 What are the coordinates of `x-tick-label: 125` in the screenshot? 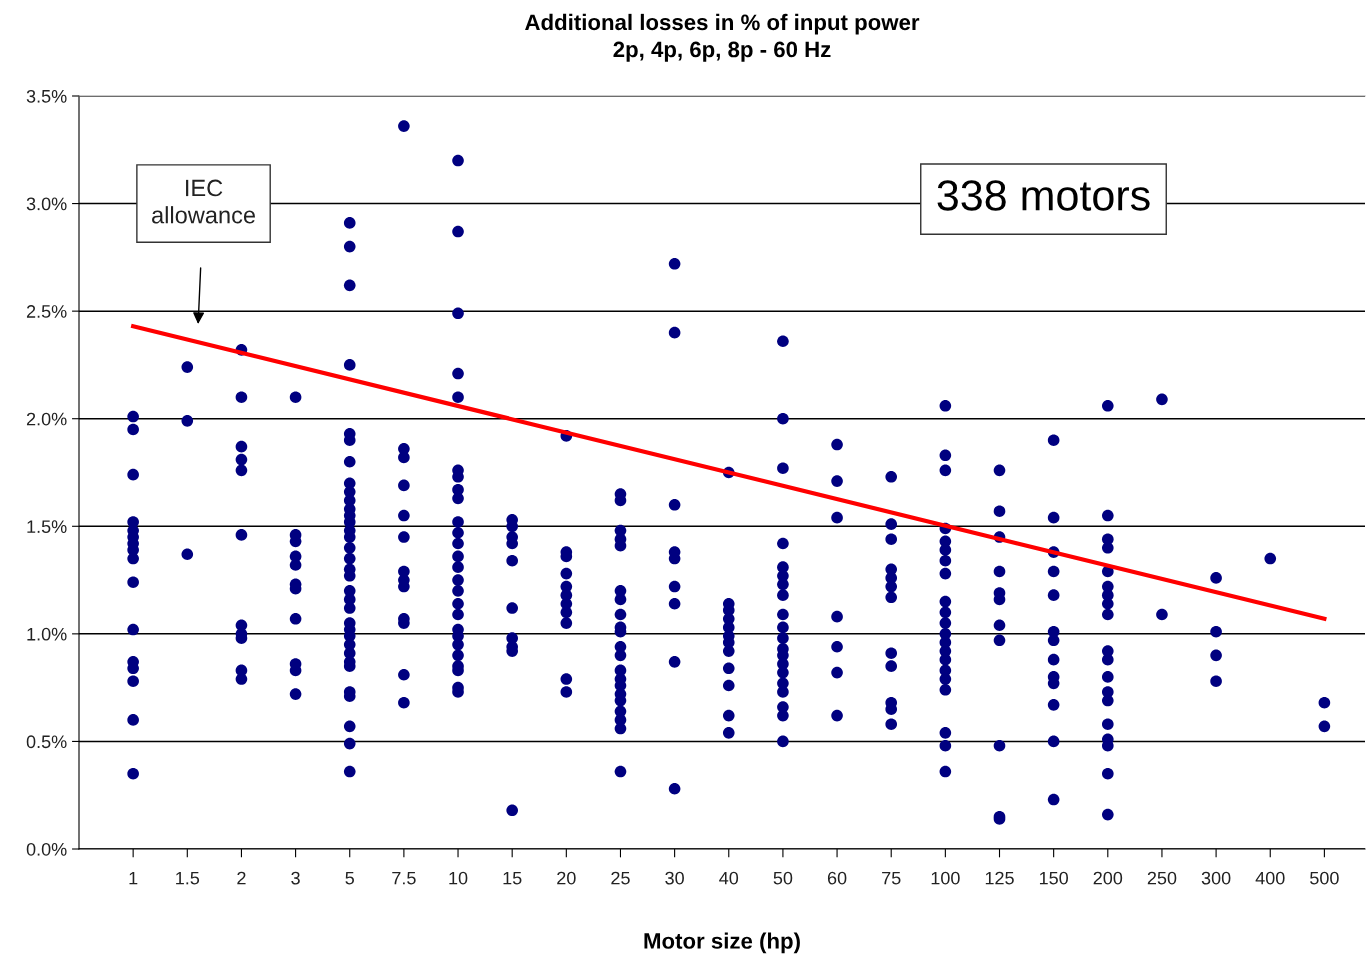 It's located at (999, 878).